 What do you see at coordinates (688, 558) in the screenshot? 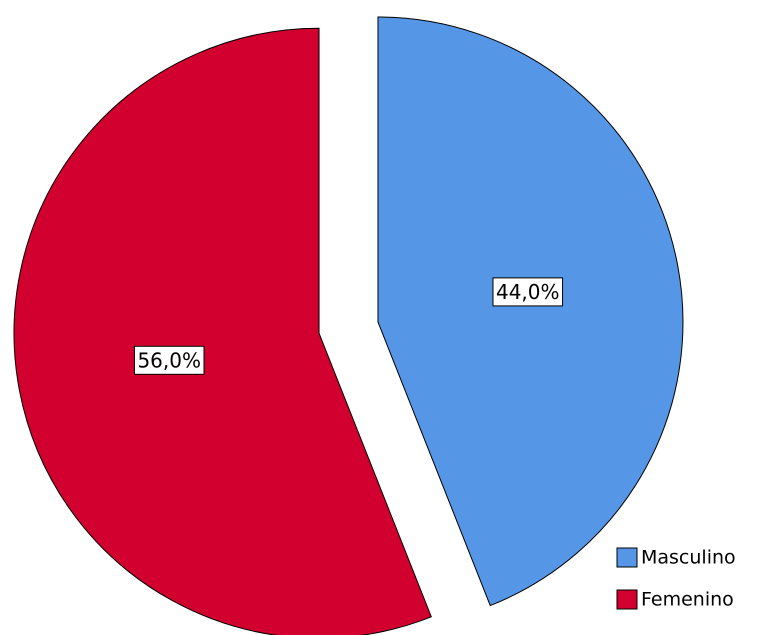
I see `legend-label: Masculino` at bounding box center [688, 558].